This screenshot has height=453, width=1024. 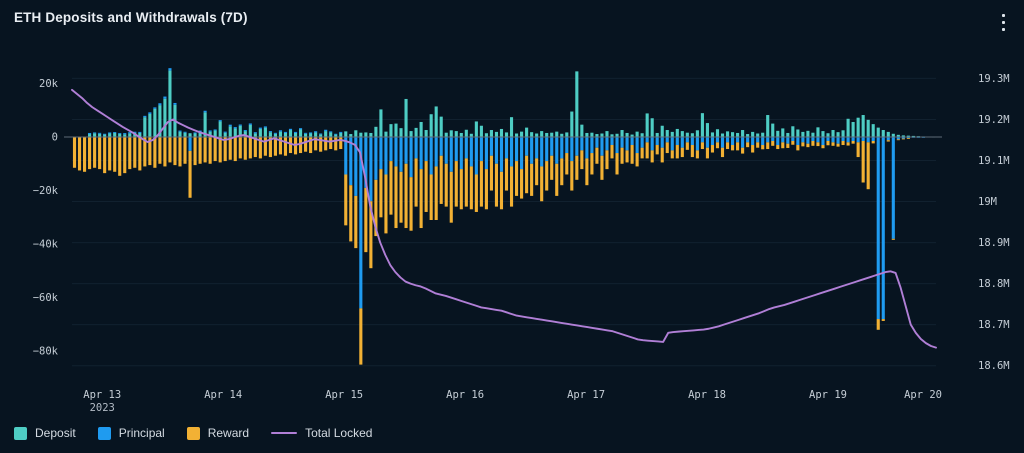 I want to click on x-axis-tick: Apr 13, so click(x=102, y=395).